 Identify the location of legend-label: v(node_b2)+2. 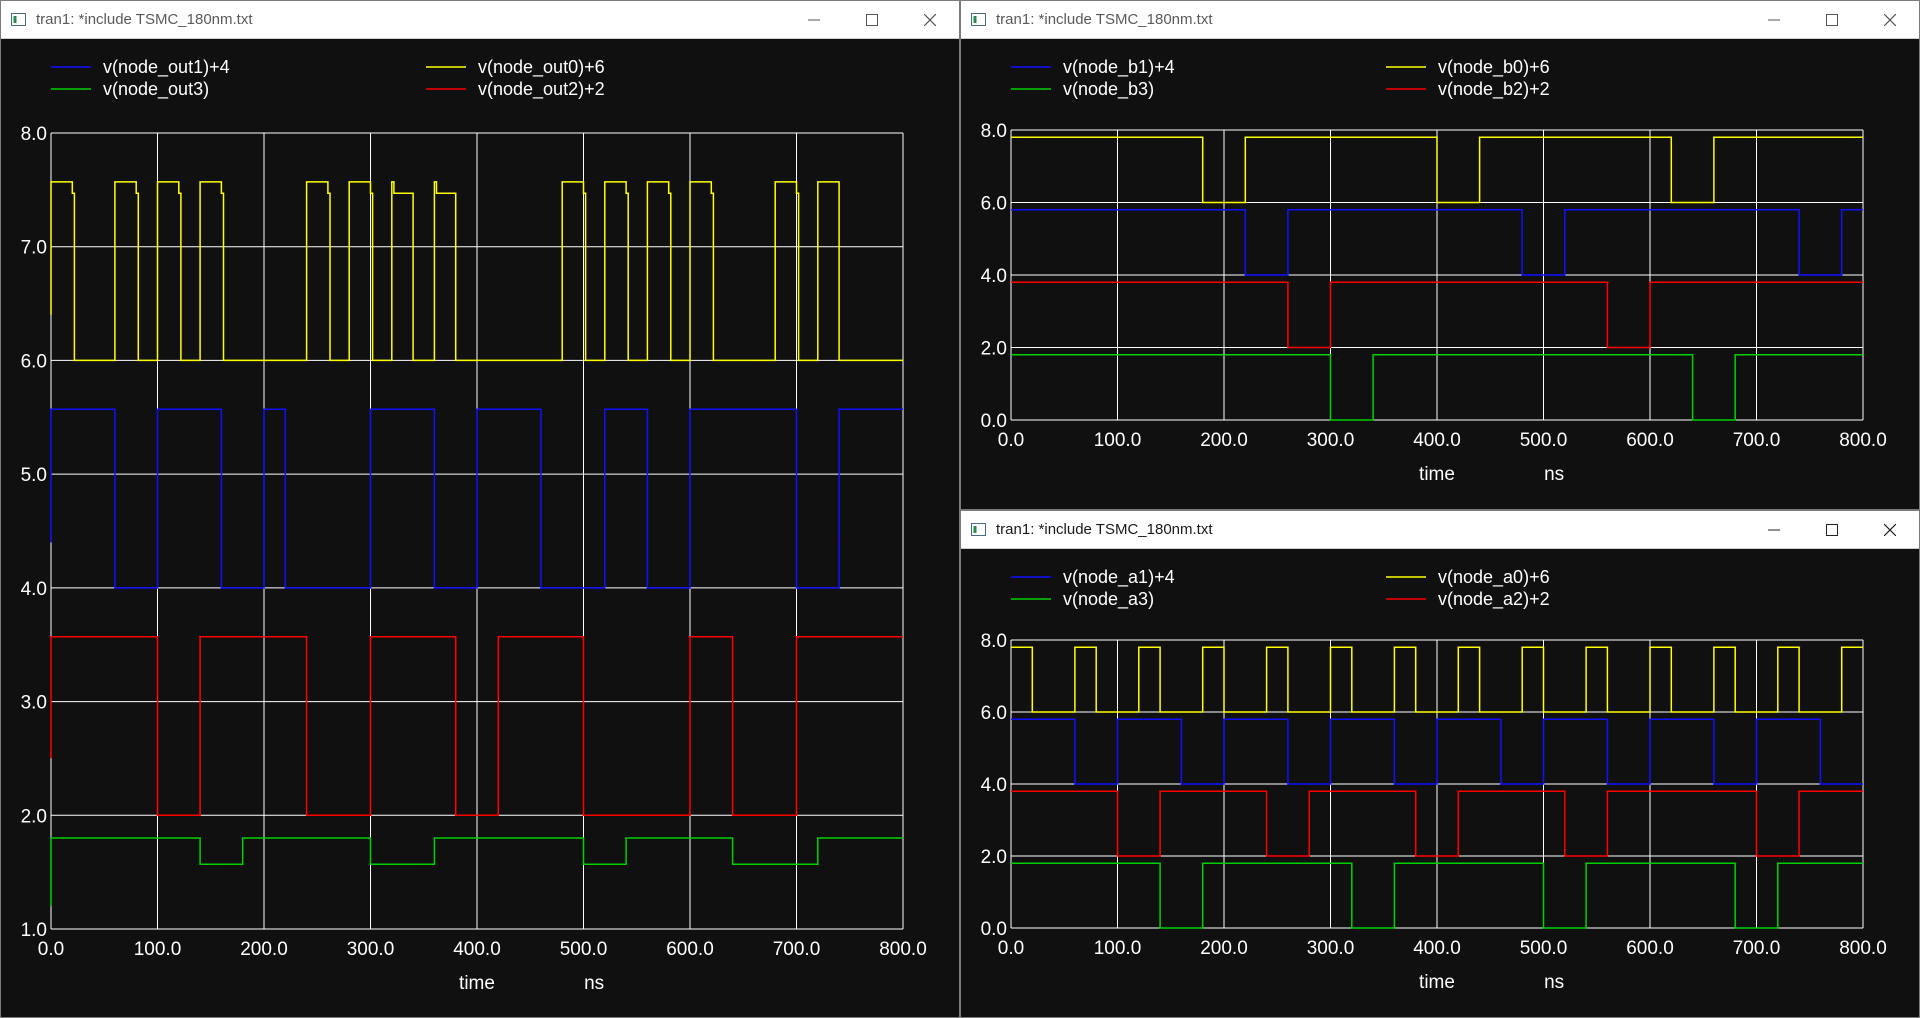
(1494, 89).